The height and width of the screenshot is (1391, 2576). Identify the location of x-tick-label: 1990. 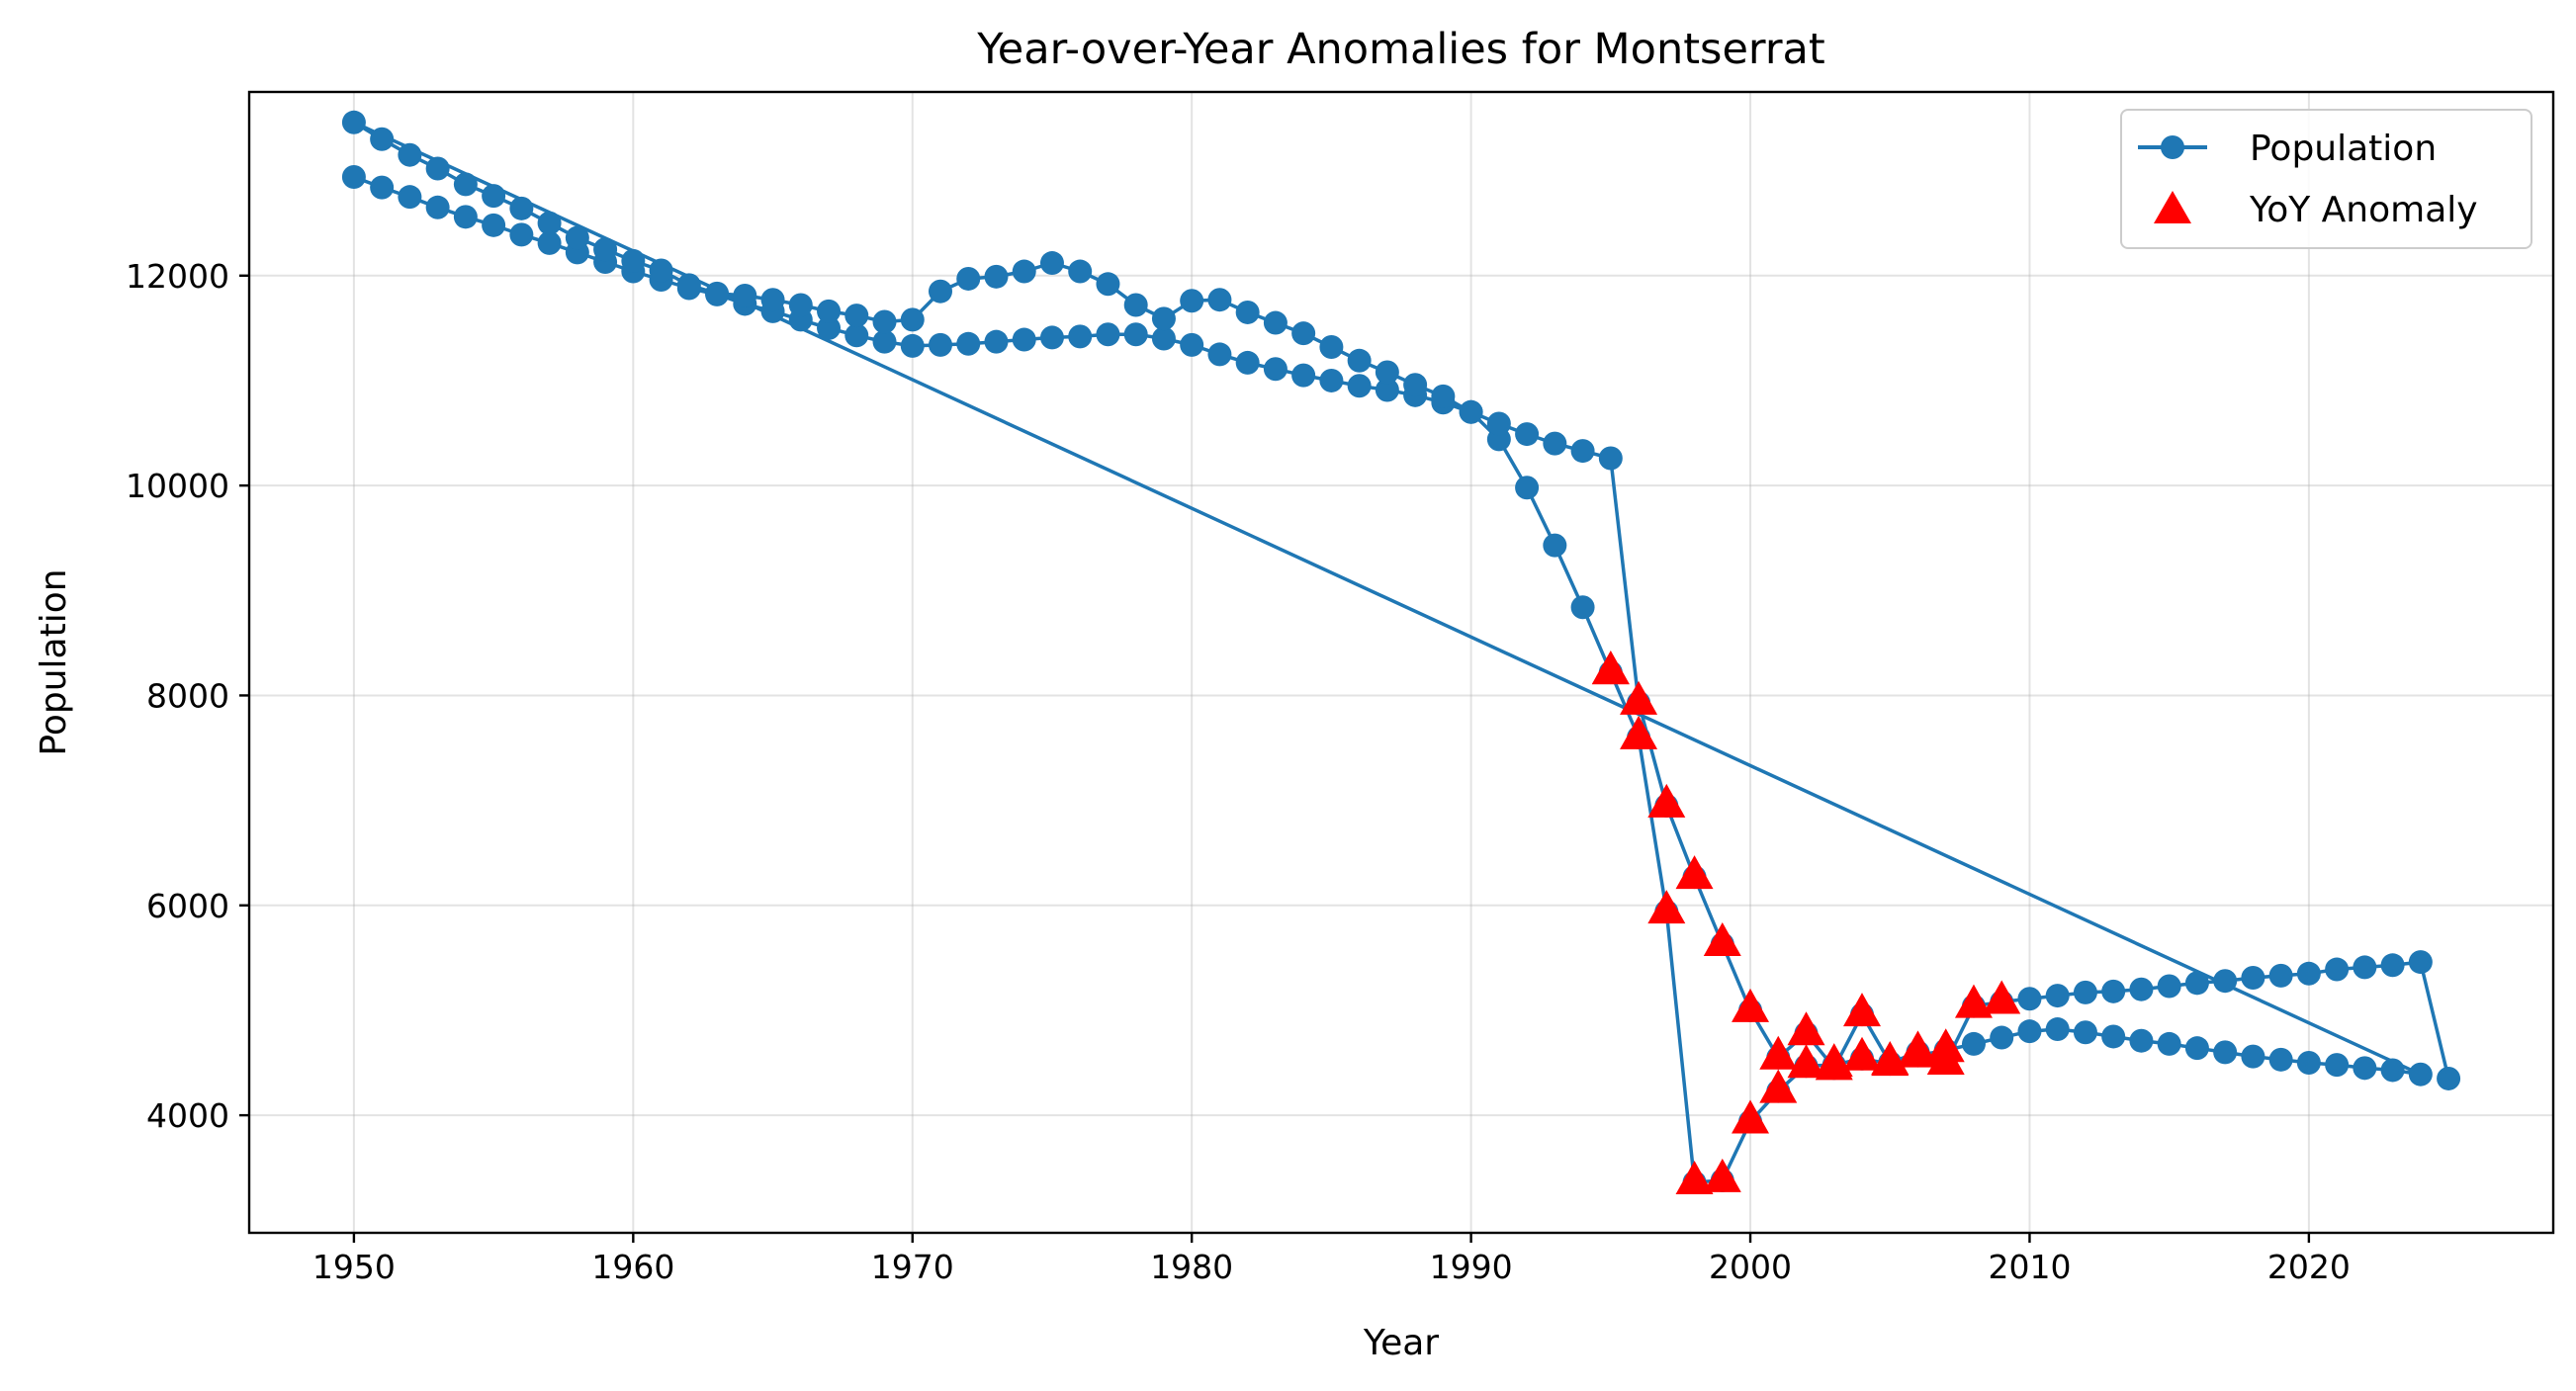
(1471, 1267).